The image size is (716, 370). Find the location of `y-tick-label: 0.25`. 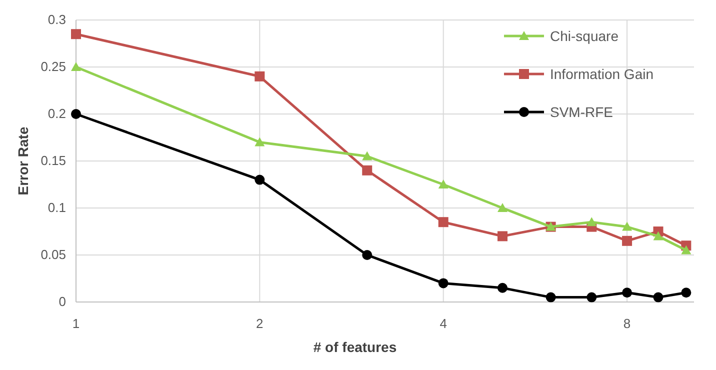

y-tick-label: 0.25 is located at coordinates (53, 66).